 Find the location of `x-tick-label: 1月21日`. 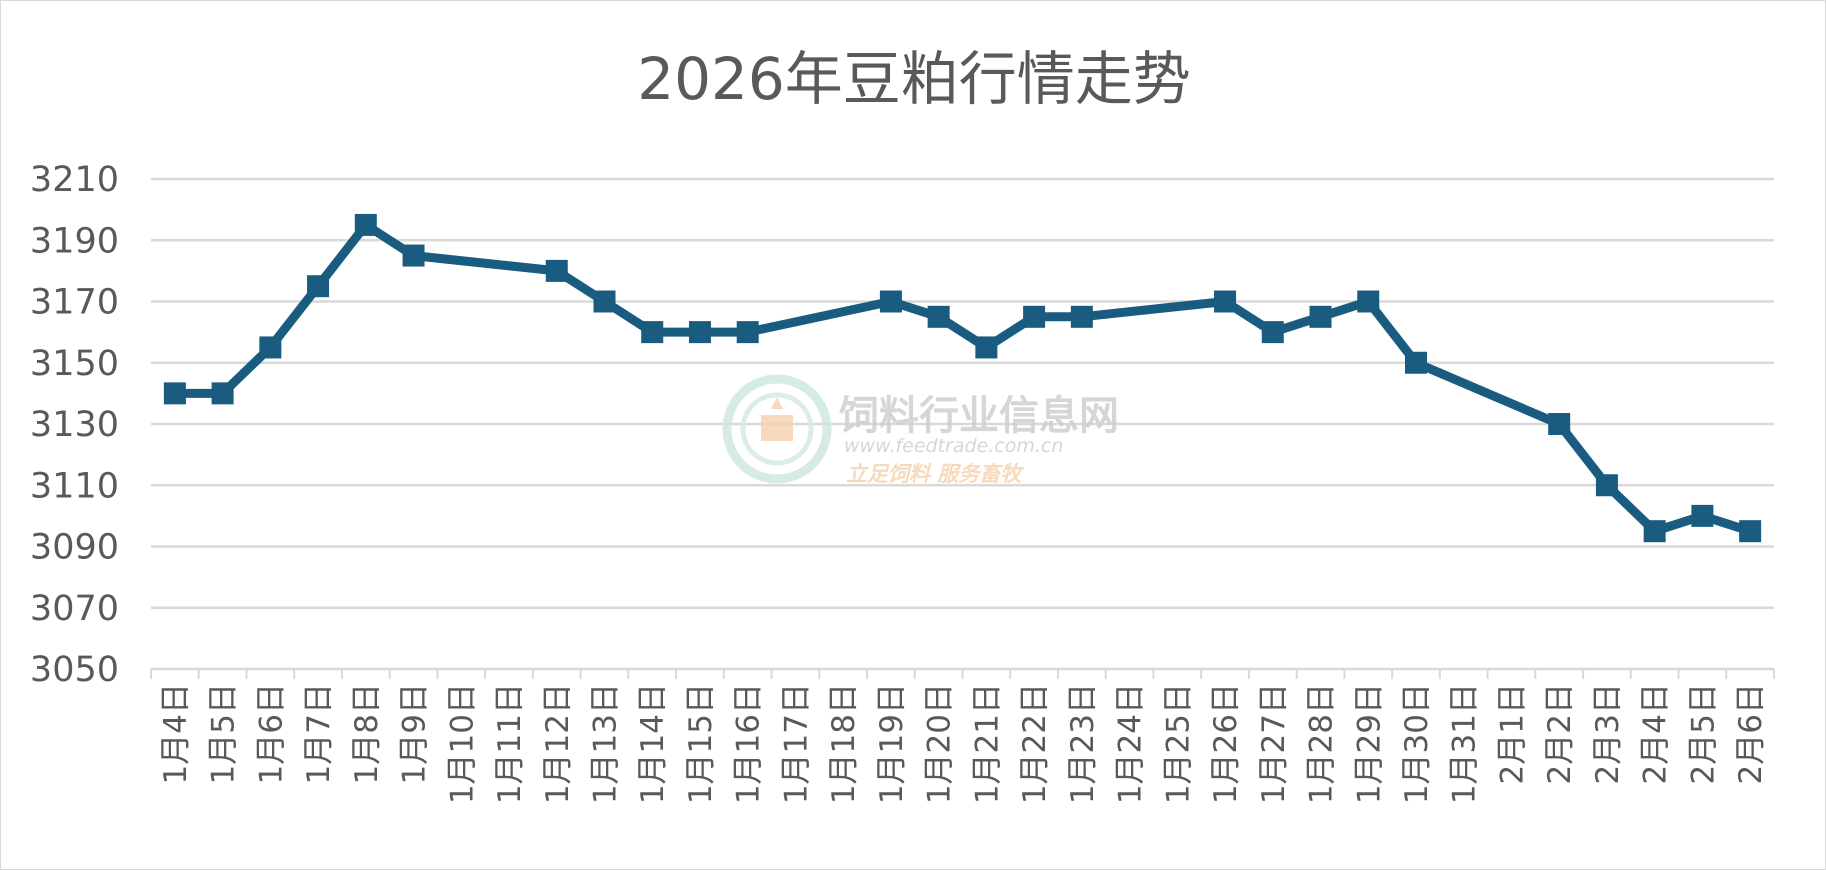

x-tick-label: 1月21日 is located at coordinates (987, 743).